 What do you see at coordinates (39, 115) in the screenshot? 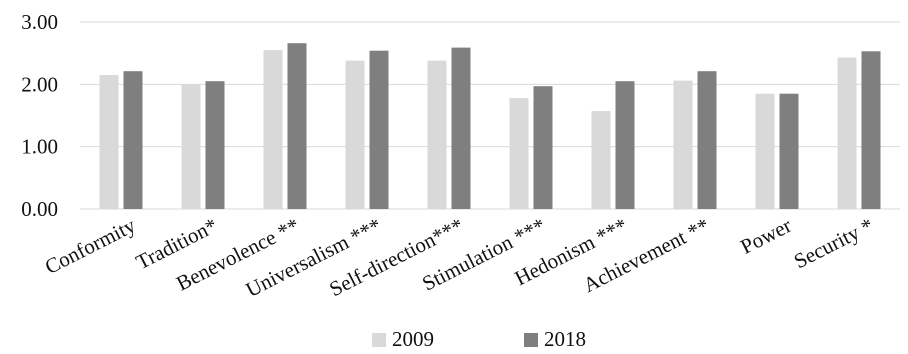
I see `y-axis-tick-labels: 0.00 1.00 2.00 3.00` at bounding box center [39, 115].